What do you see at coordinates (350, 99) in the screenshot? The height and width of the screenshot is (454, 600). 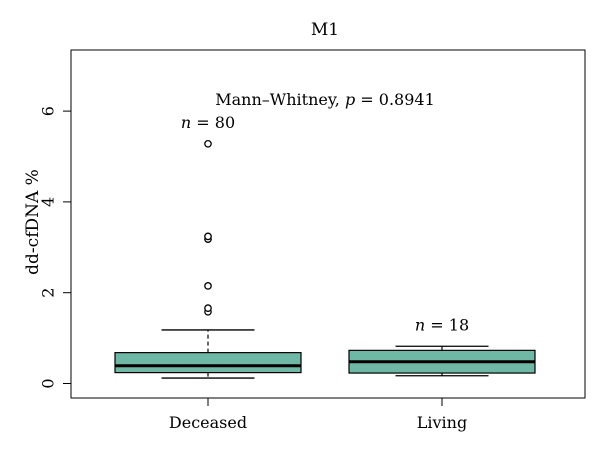 I see `annotation-p-symbol: p` at bounding box center [350, 99].